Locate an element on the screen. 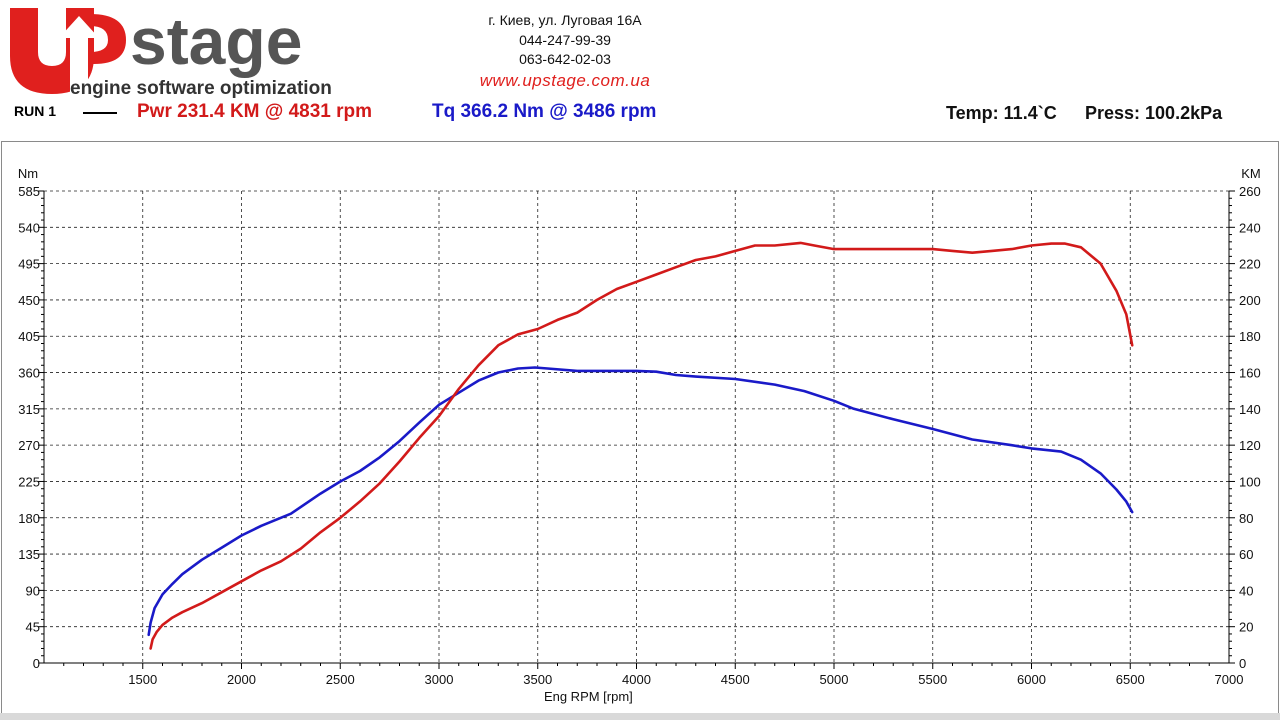 The image size is (1280, 720). logo-tagline: engine software optimization is located at coordinates (201, 88).